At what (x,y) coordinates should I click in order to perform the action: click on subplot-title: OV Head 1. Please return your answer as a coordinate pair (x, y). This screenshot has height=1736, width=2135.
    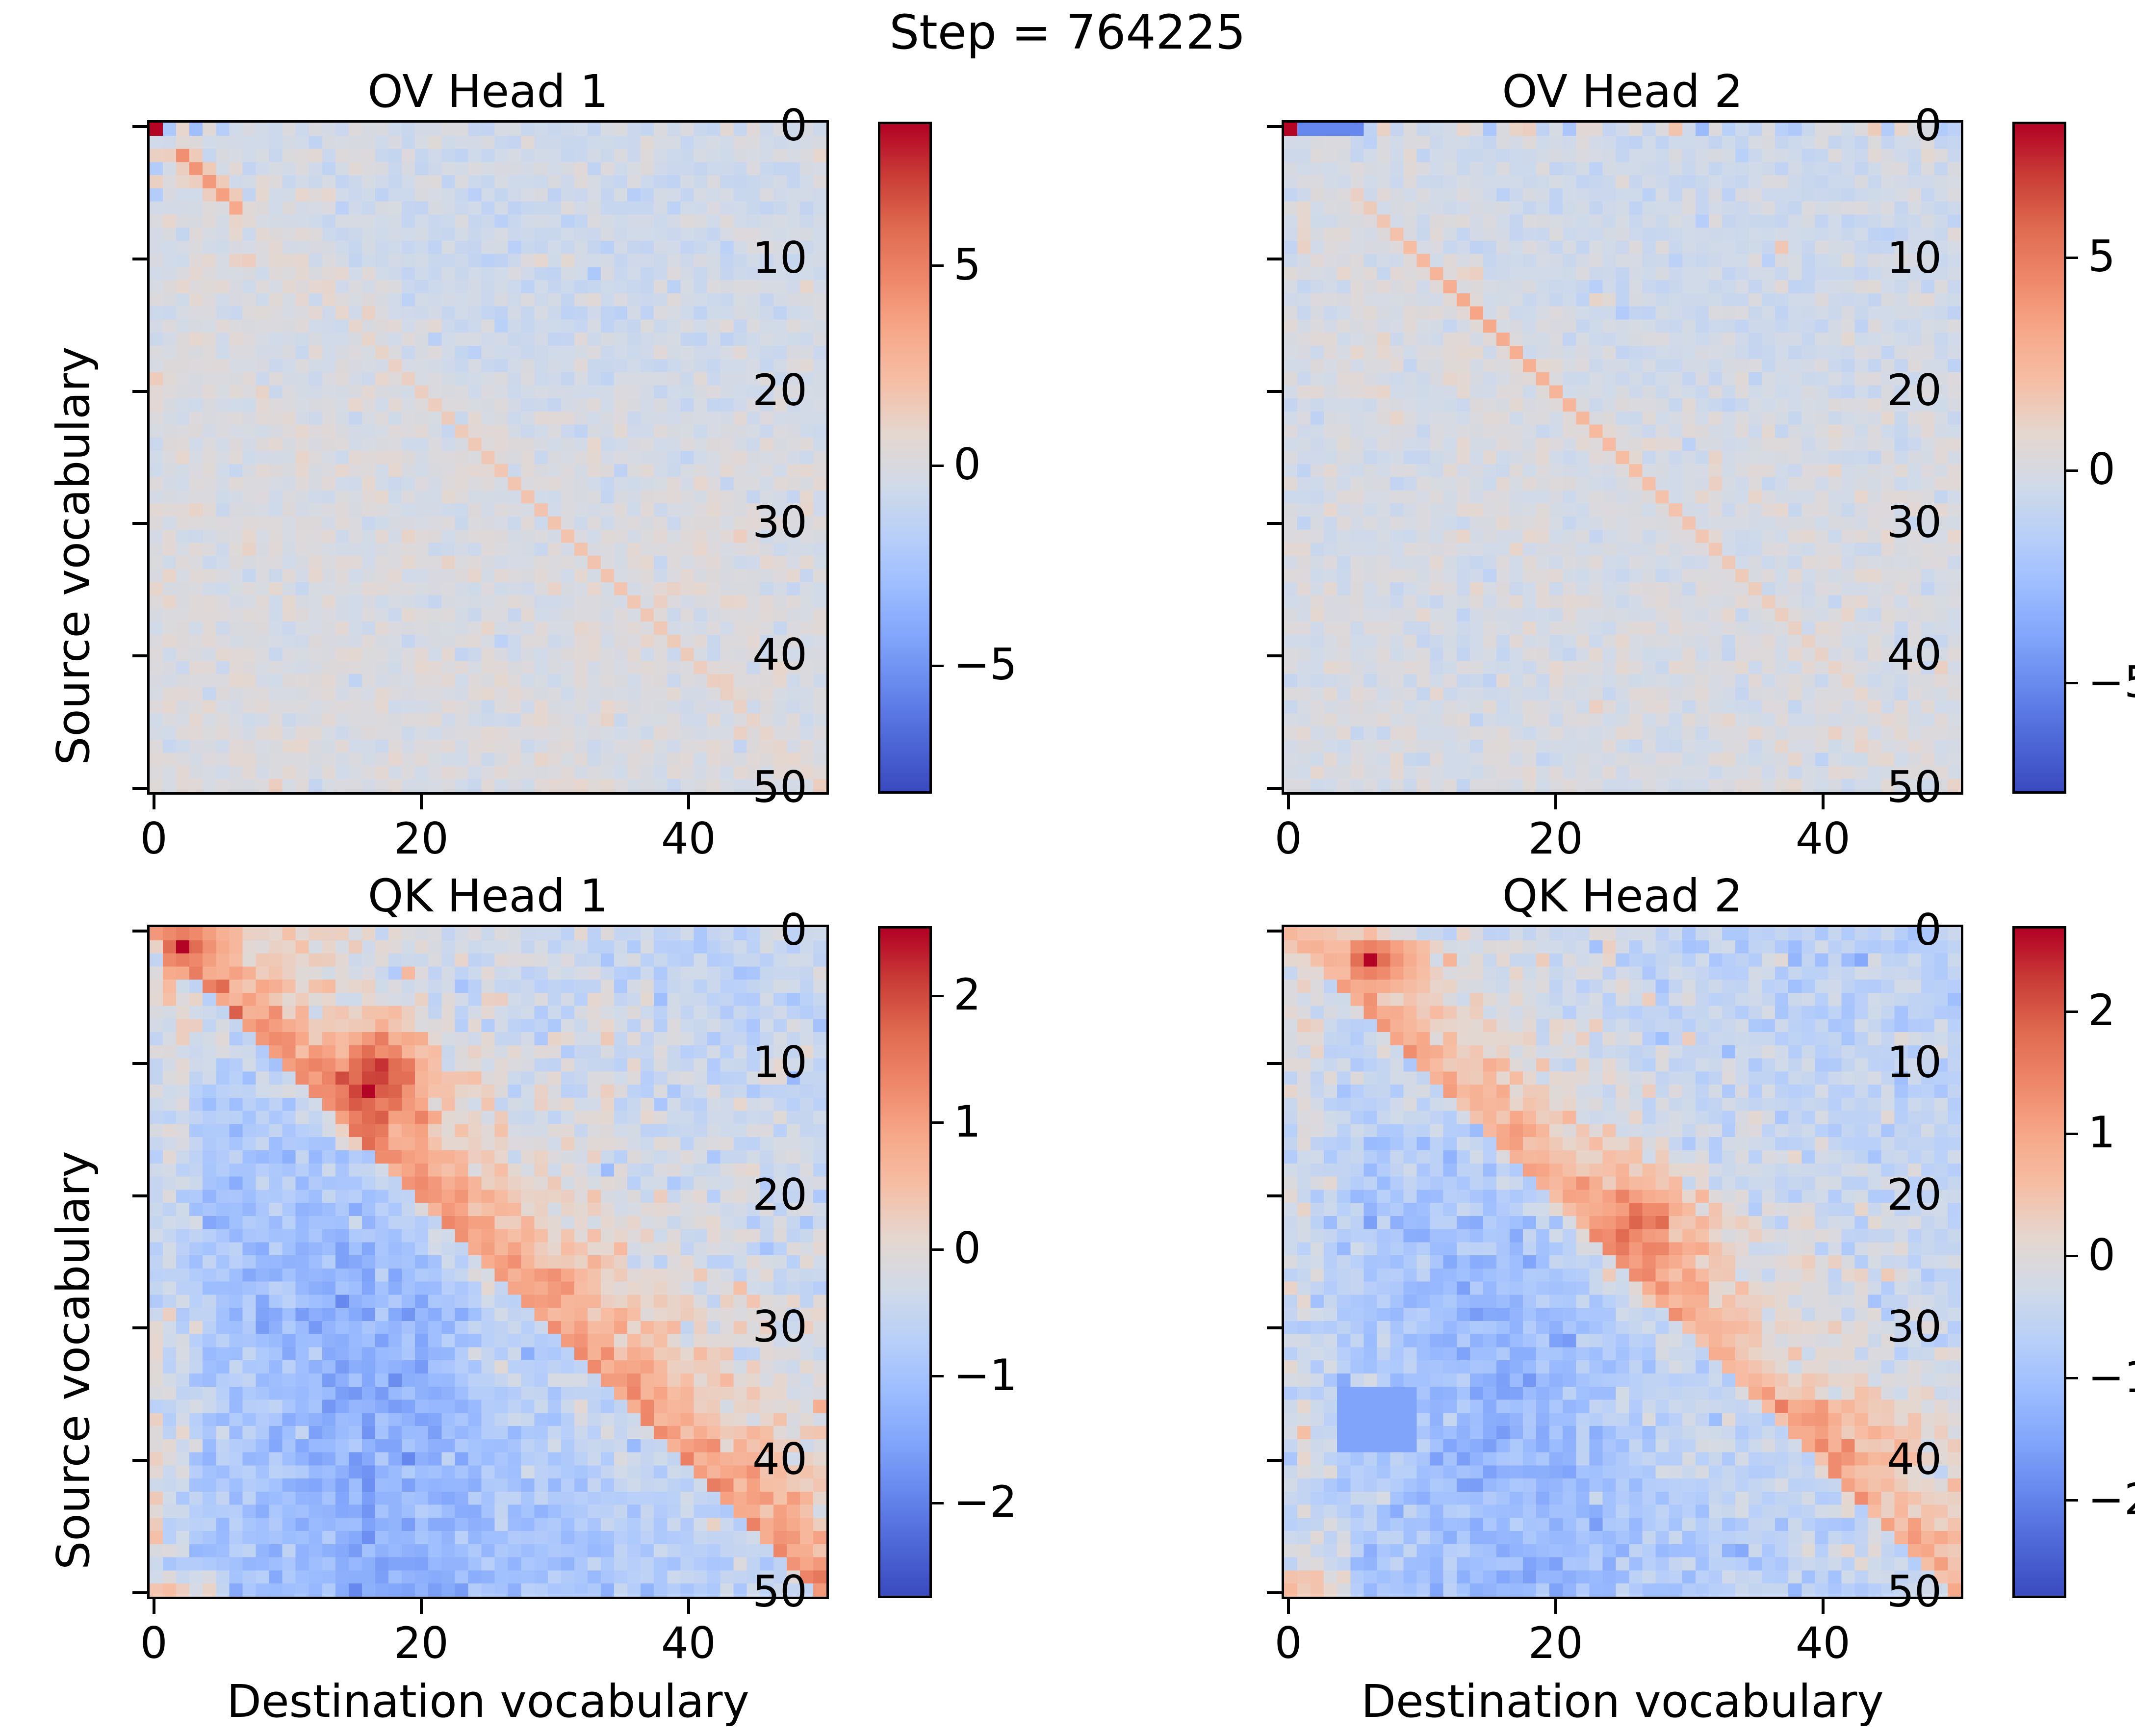
    Looking at the image, I should click on (488, 91).